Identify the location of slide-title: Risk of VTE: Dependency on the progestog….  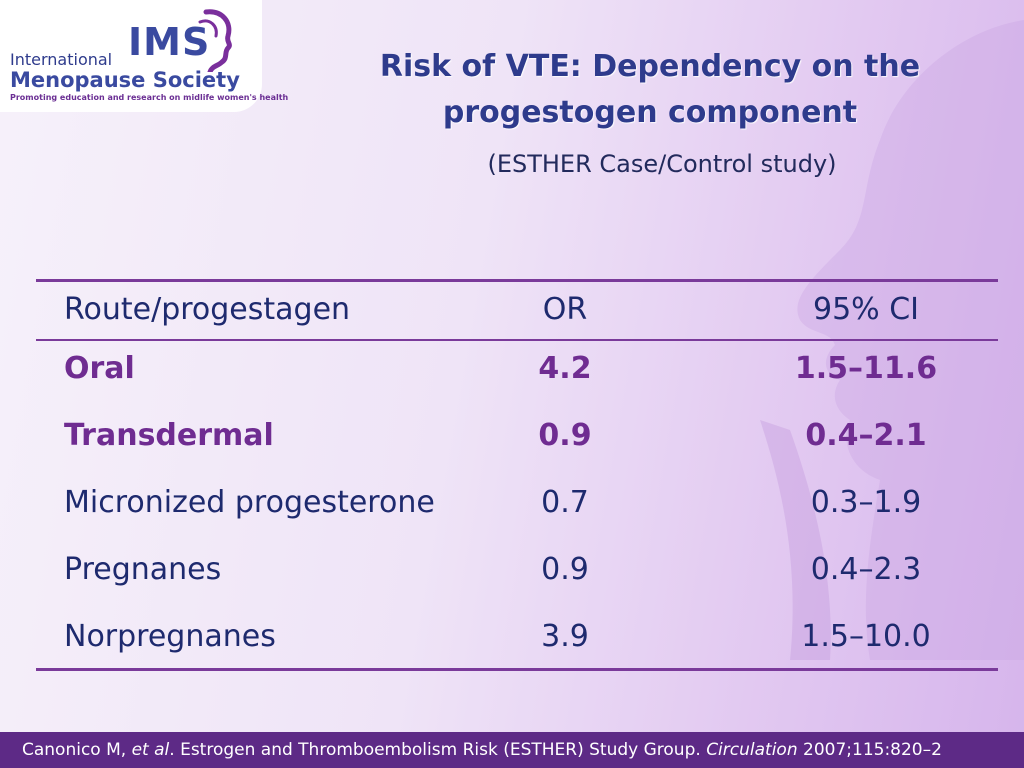
(650, 90).